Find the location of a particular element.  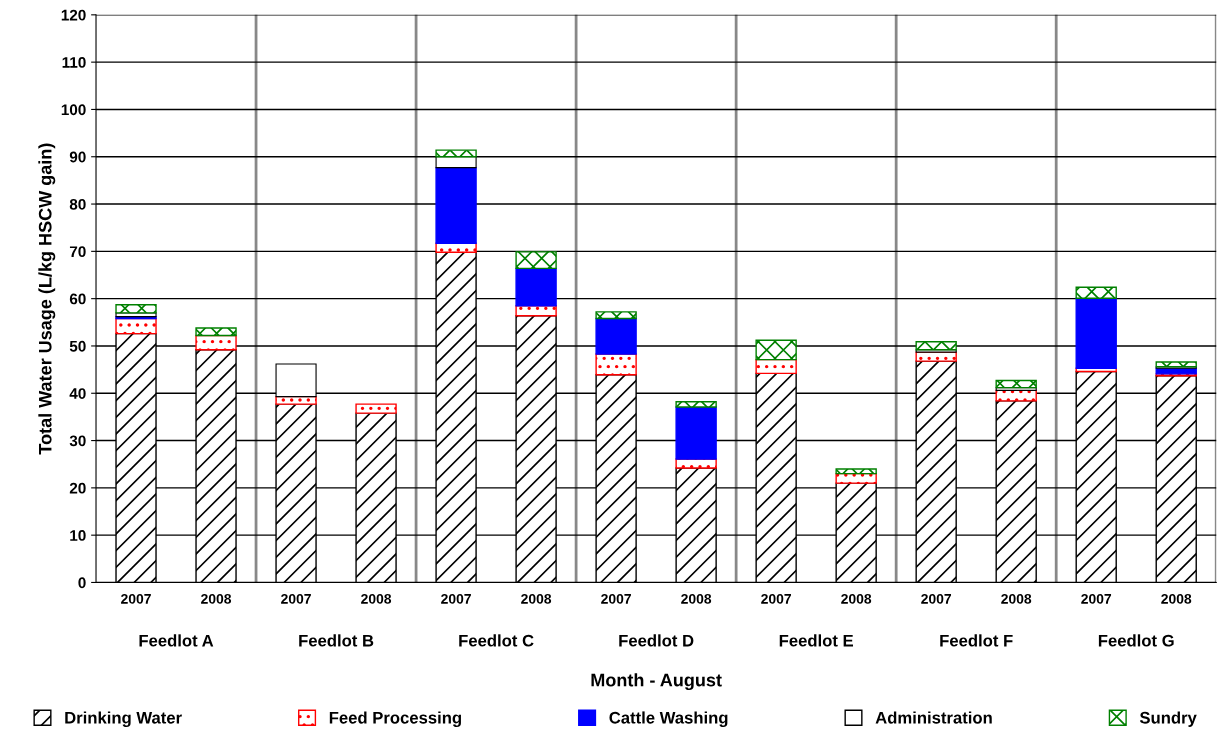

y-tick-label: 40 is located at coordinates (77, 393).